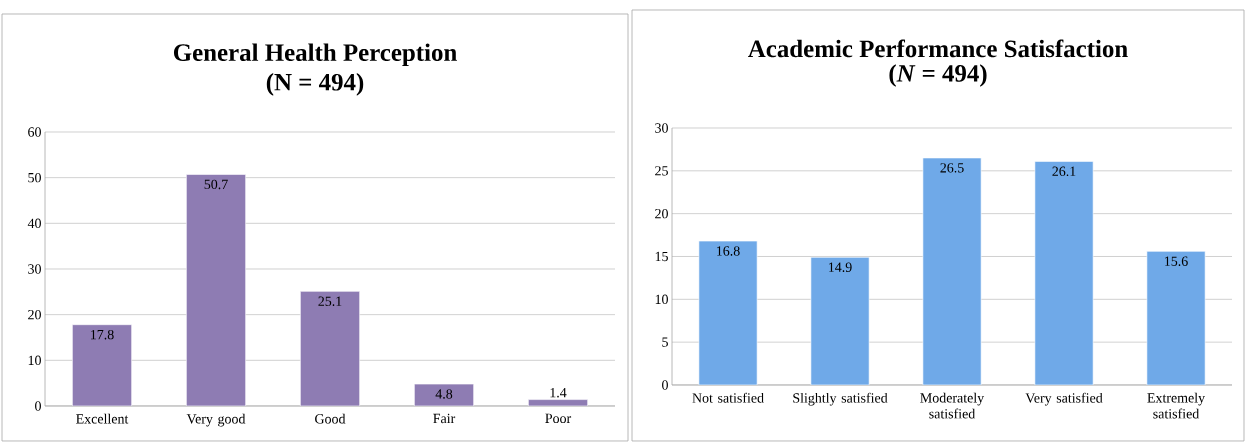 The width and height of the screenshot is (1246, 443). I want to click on data-label: 4.8, so click(444, 394).